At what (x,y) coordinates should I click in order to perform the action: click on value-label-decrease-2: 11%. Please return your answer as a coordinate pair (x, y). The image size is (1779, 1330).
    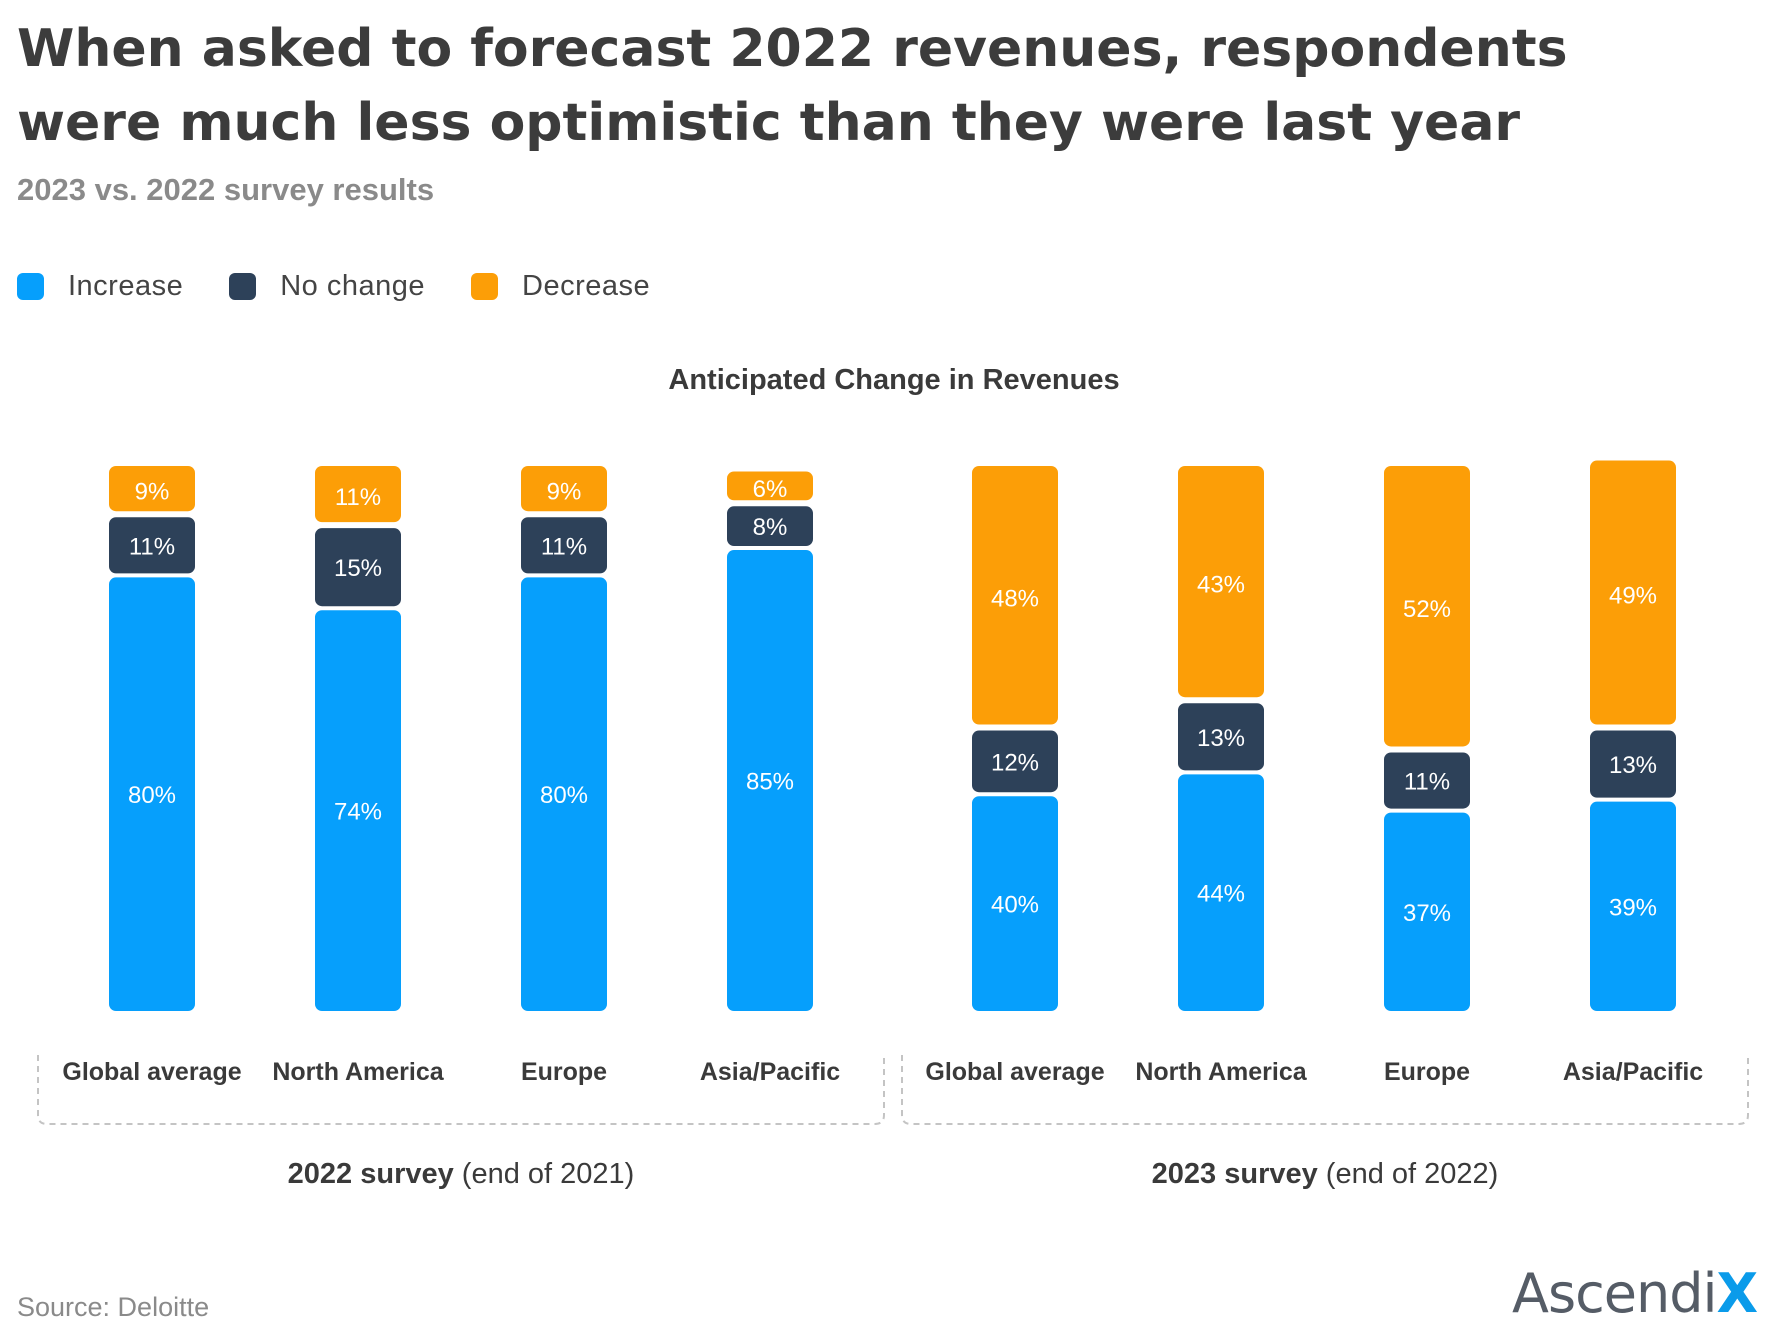
    Looking at the image, I should click on (358, 497).